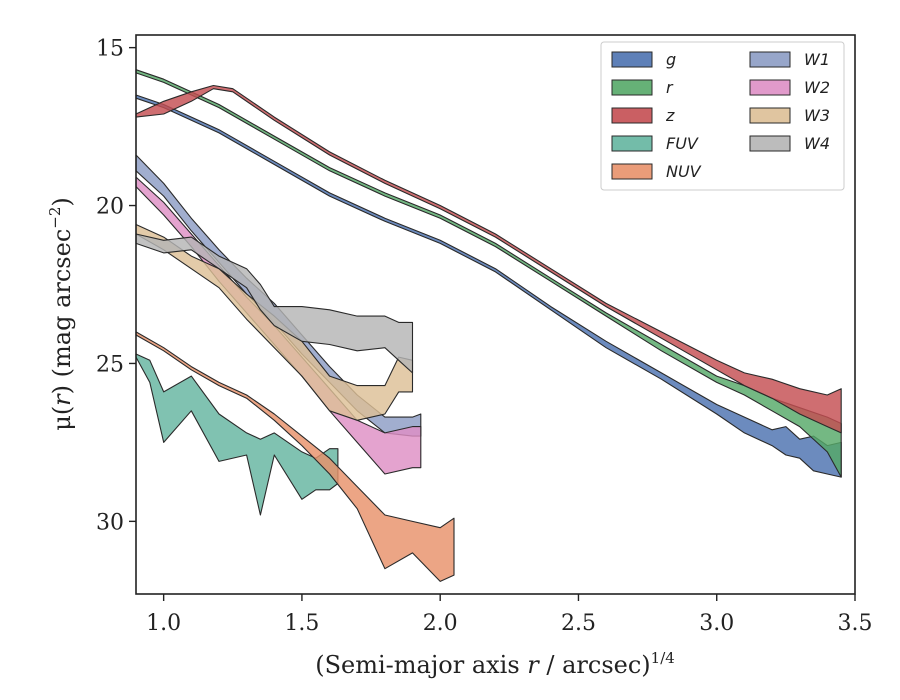 Image resolution: width=900 pixels, height=700 pixels. What do you see at coordinates (770, 115) in the screenshot?
I see `legend-swatch-w3` at bounding box center [770, 115].